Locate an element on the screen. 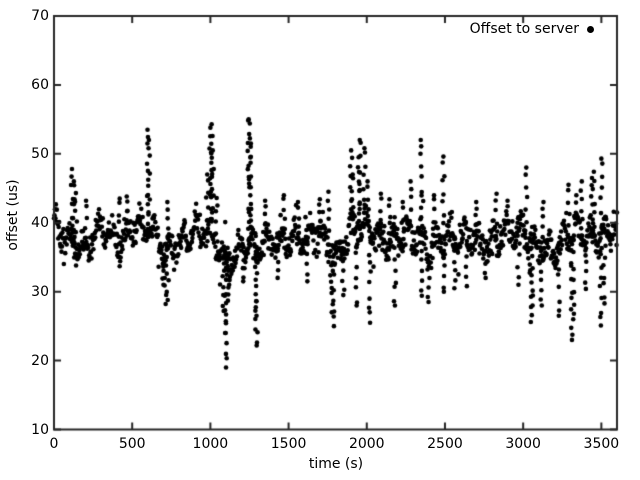 Image resolution: width=640 pixels, height=480 pixels. y-tick-label: 20 is located at coordinates (40, 360).